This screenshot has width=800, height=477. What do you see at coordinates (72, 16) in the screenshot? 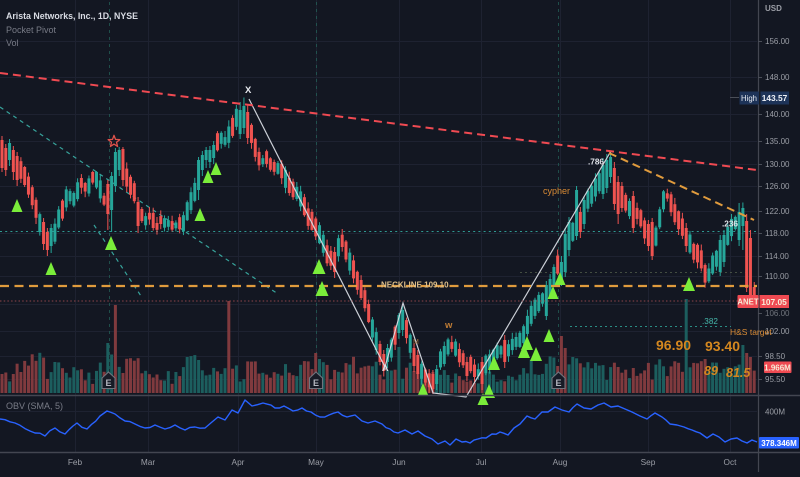
I see `svg-text:Arista Networks, Inc., 1D, NYS: Arista Networks, Inc., 1D, NYSE` at bounding box center [72, 16].